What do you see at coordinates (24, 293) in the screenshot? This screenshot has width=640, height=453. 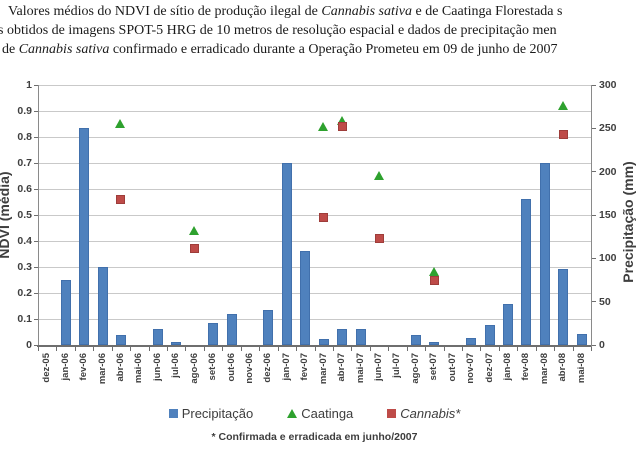 I see `y-tick-label: 0.2` at bounding box center [24, 293].